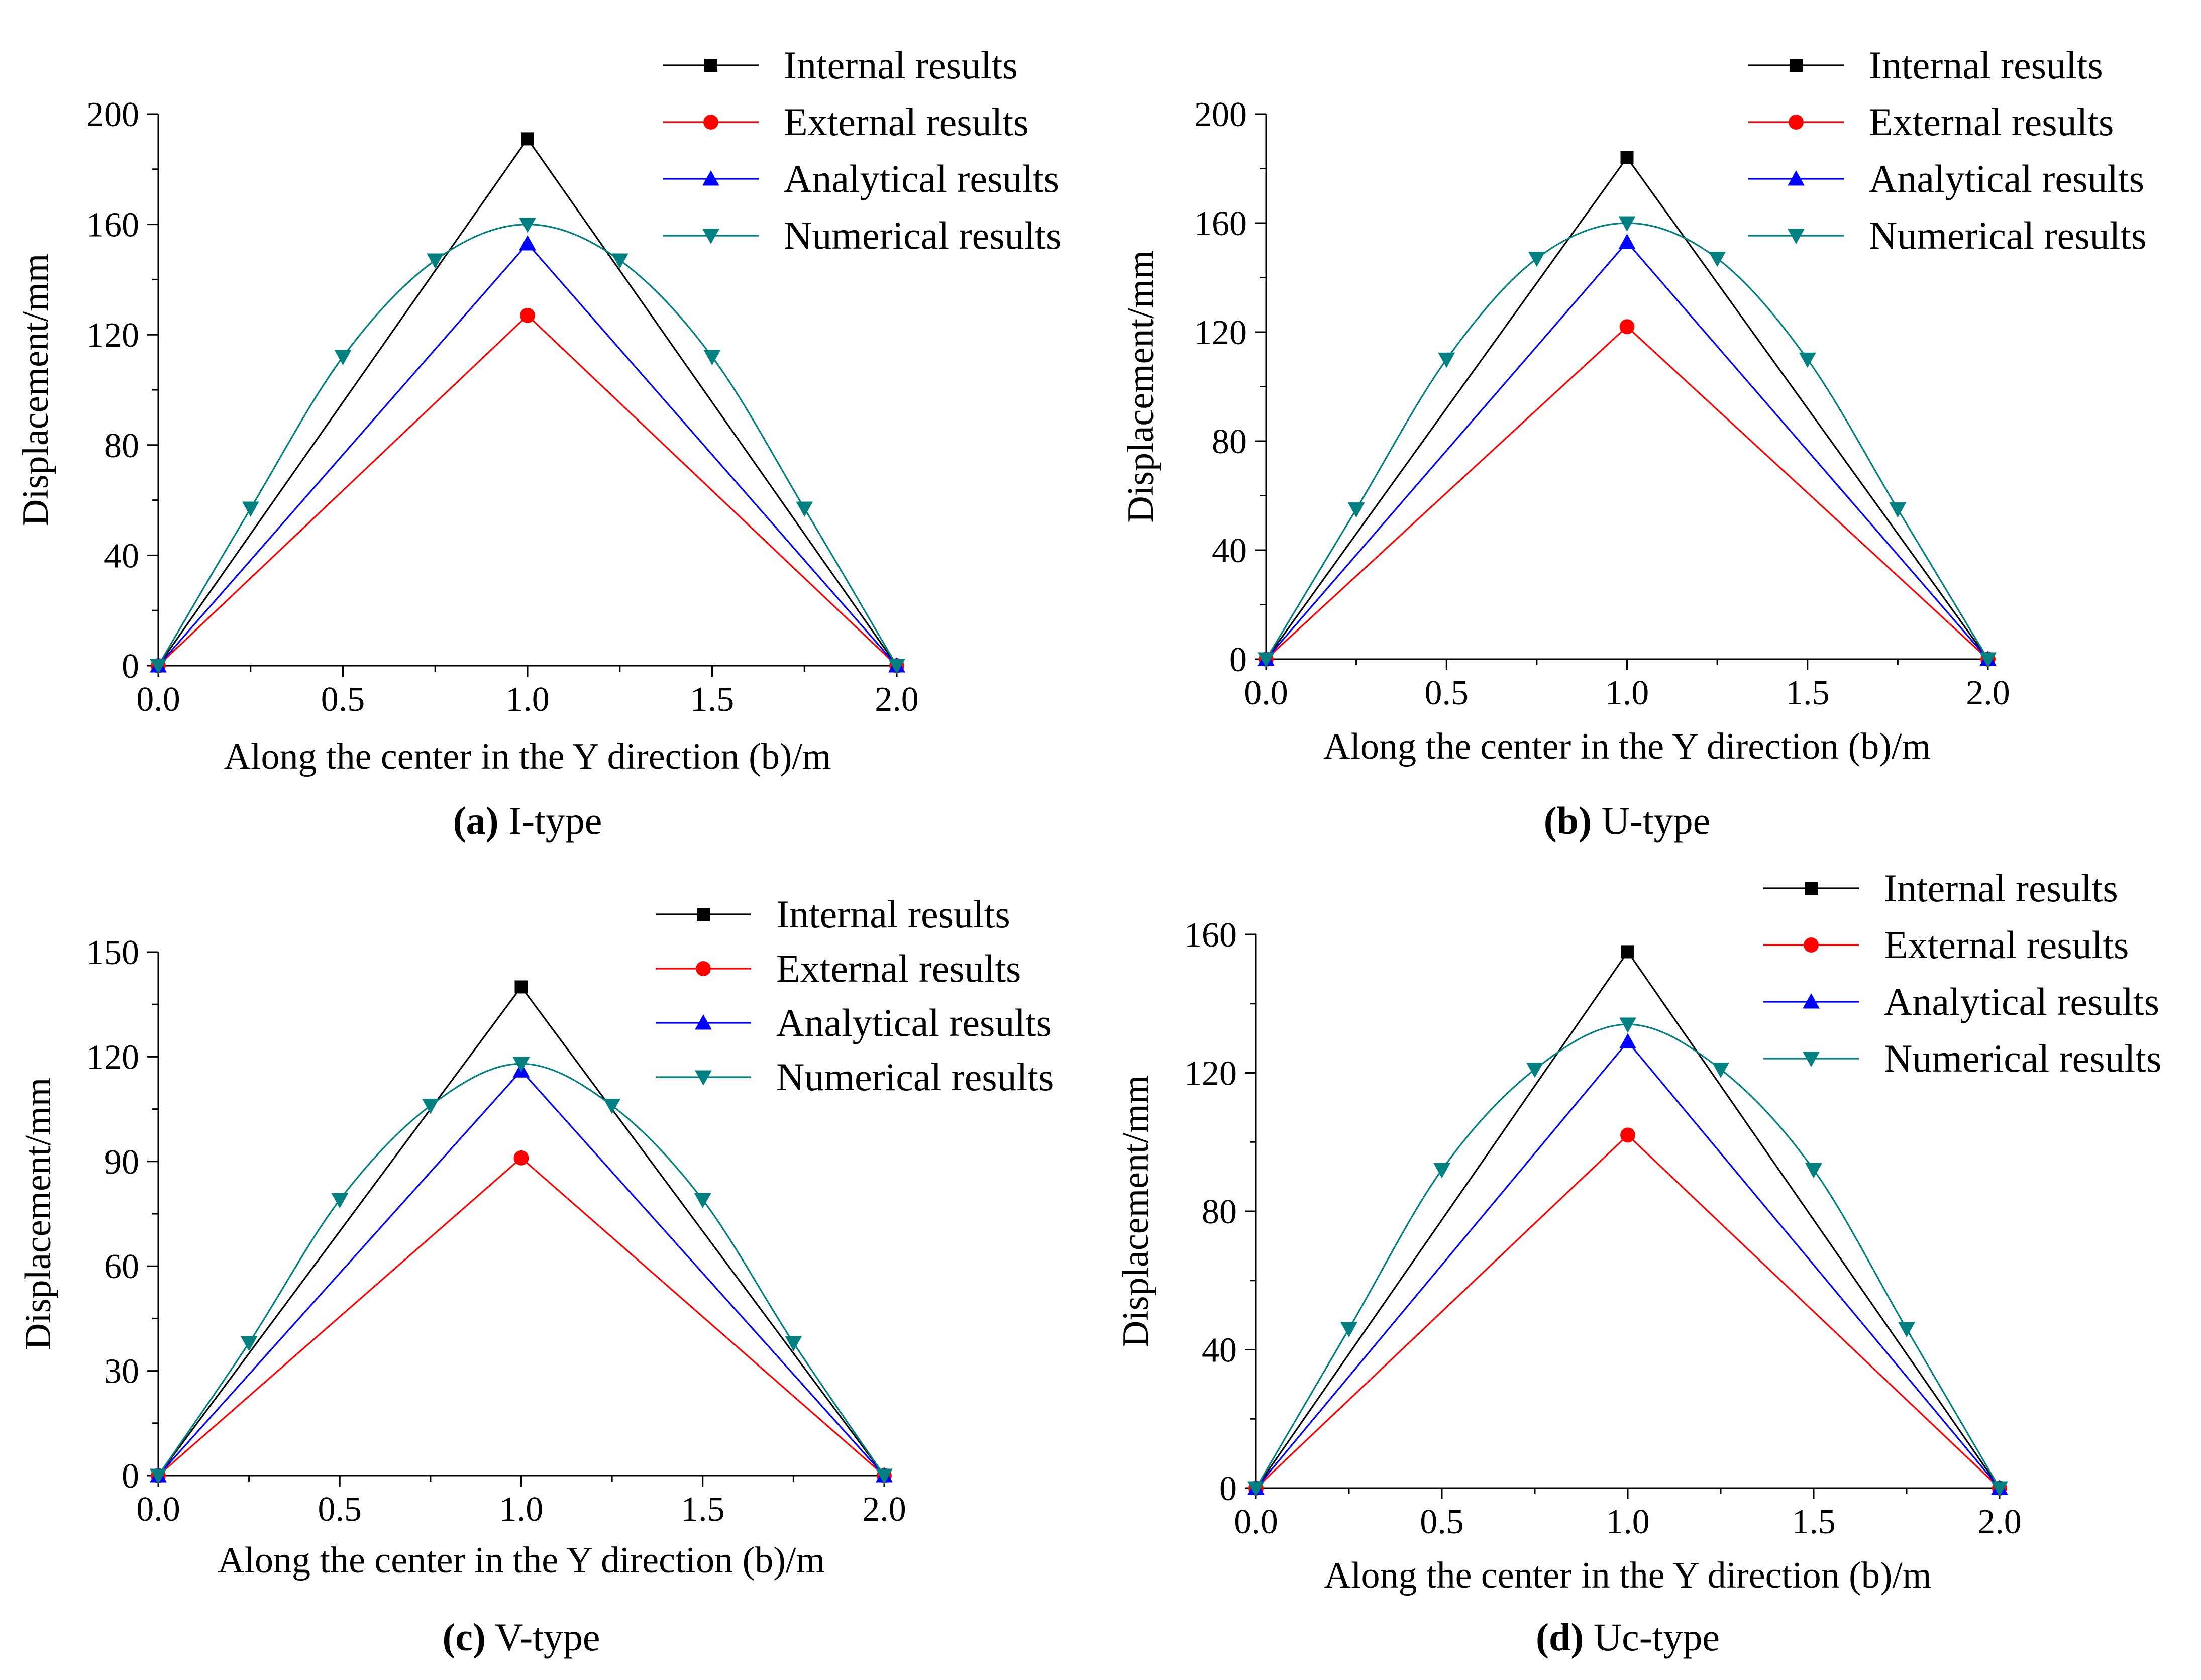 Image resolution: width=2201 pixels, height=1680 pixels. What do you see at coordinates (1811, 1059) in the screenshot?
I see `legend-marker-numerical` at bounding box center [1811, 1059].